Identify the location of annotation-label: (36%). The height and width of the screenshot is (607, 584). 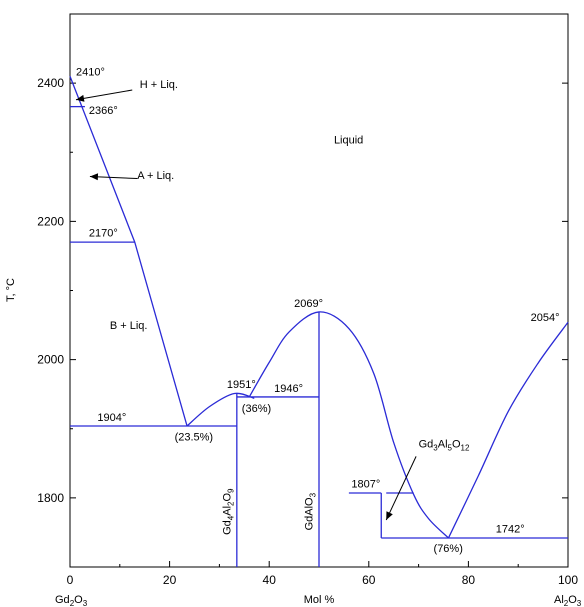
(256, 409).